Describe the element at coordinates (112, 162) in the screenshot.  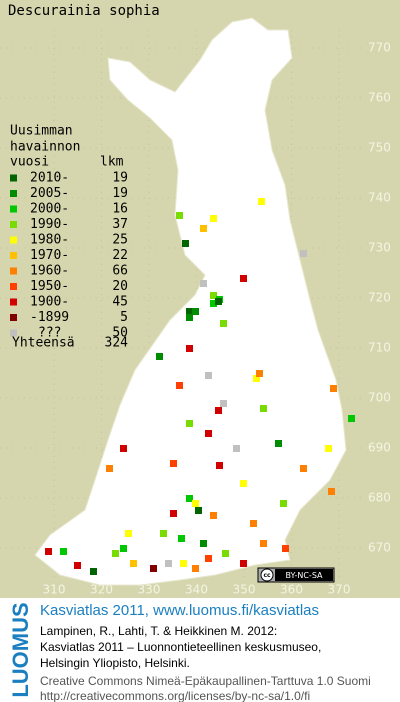
I see `legend-count-heading: lkm` at that location.